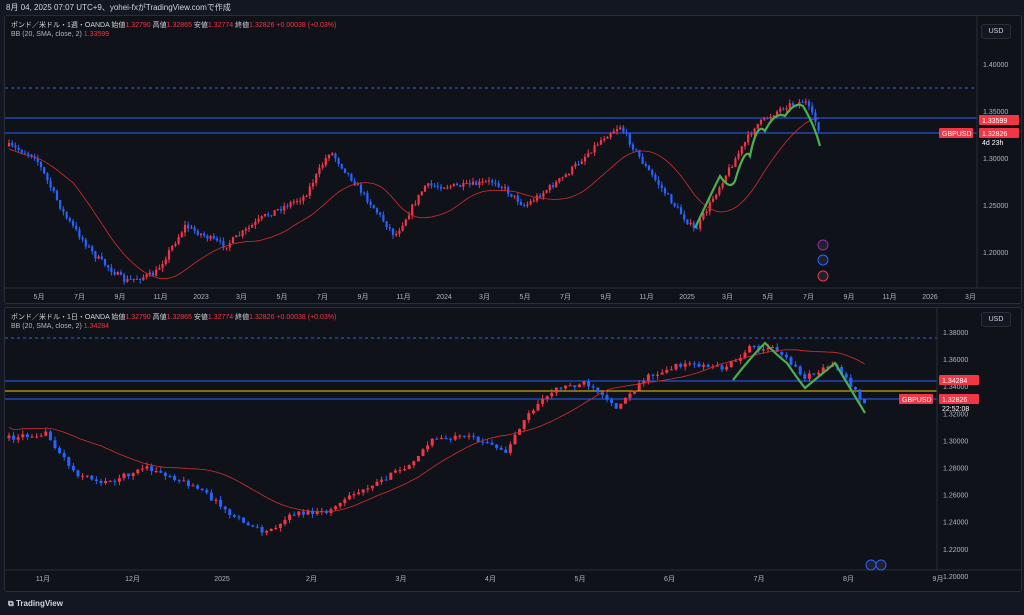 Image resolution: width=1024 pixels, height=615 pixels. I want to click on weekly-high: 1.32865, so click(179, 25).